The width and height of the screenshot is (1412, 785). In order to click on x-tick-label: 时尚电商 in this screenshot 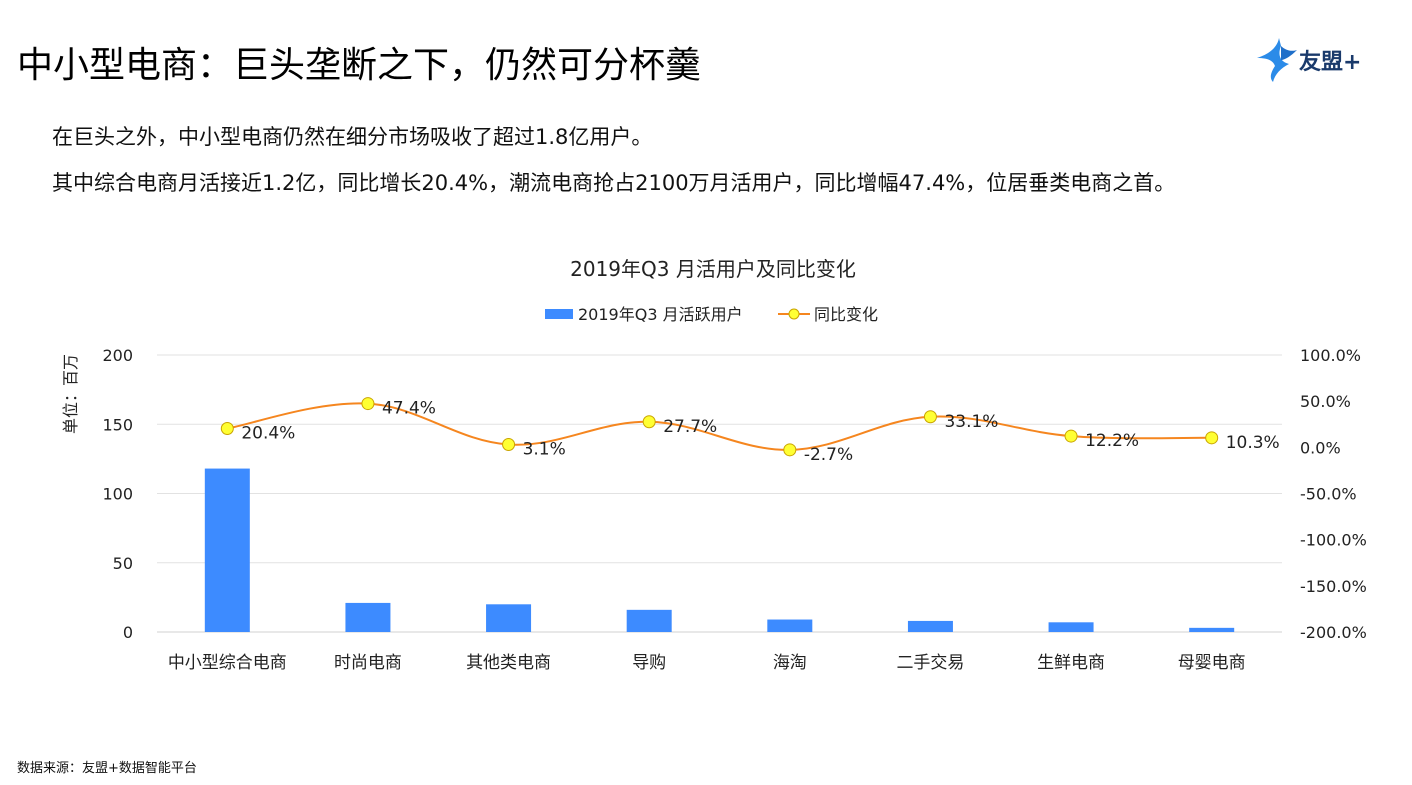, I will do `click(368, 663)`.